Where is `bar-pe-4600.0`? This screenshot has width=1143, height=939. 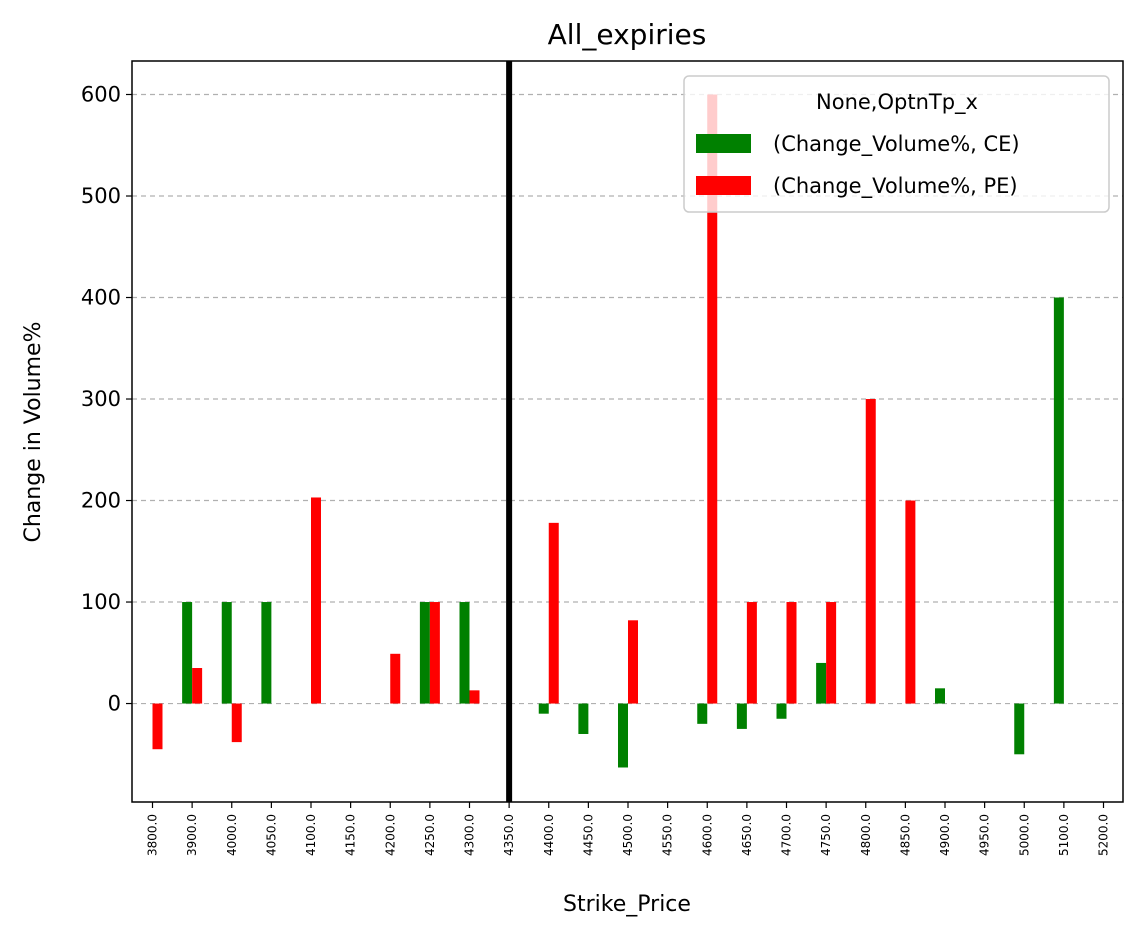
bar-pe-4600.0 is located at coordinates (712, 399).